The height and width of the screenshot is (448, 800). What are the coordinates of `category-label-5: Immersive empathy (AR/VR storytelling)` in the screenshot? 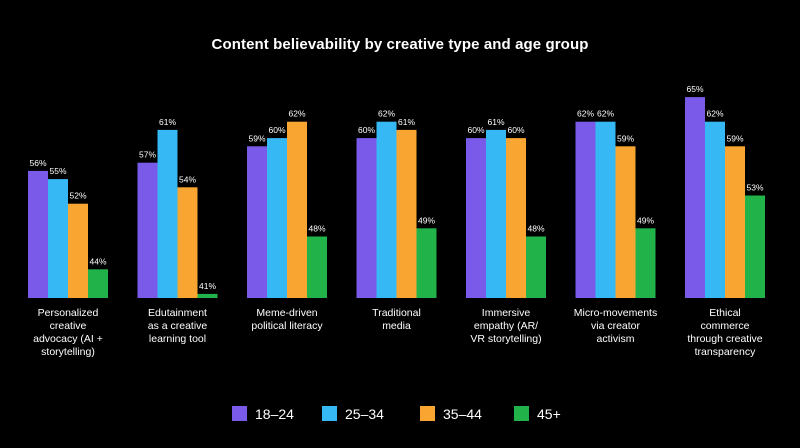 It's located at (505, 326).